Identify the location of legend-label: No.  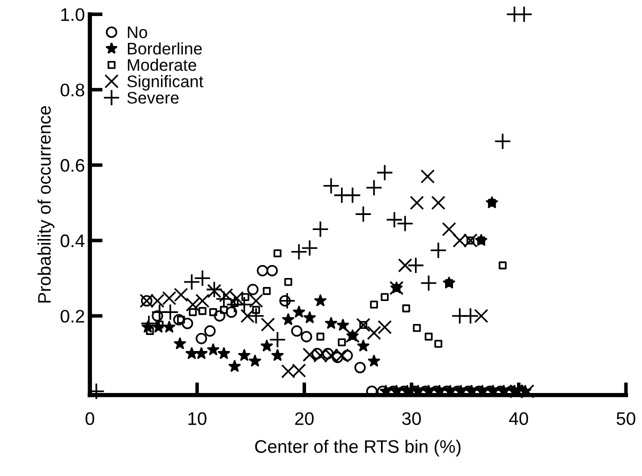
(138, 32).